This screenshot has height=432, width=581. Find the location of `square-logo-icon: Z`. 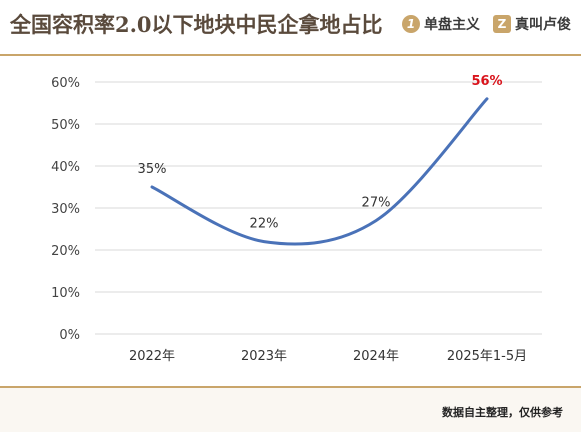

square-logo-icon: Z is located at coordinates (502, 24).